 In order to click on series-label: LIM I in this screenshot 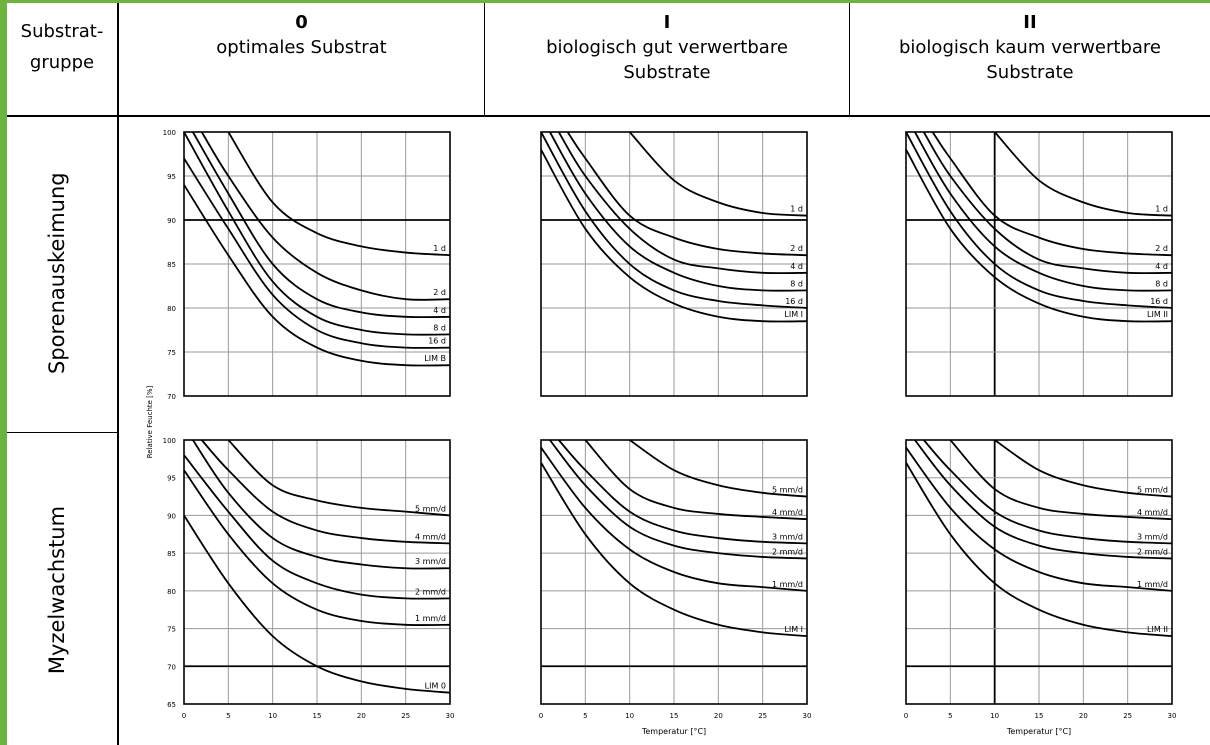, I will do `click(793, 314)`.